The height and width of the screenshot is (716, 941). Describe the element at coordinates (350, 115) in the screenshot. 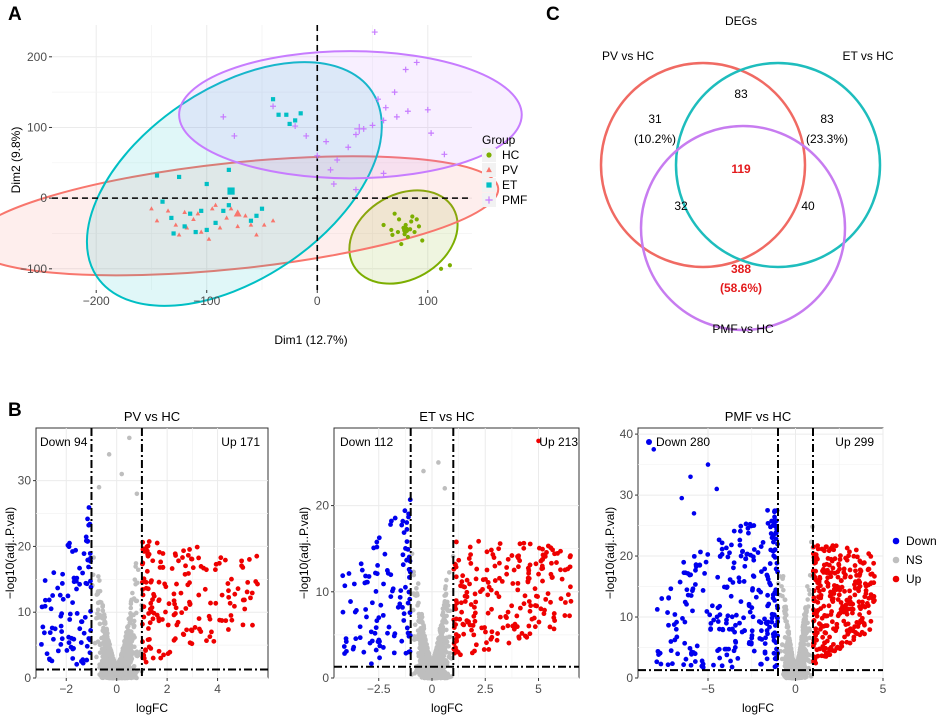

I see `pca-ellipse-pmf` at that location.